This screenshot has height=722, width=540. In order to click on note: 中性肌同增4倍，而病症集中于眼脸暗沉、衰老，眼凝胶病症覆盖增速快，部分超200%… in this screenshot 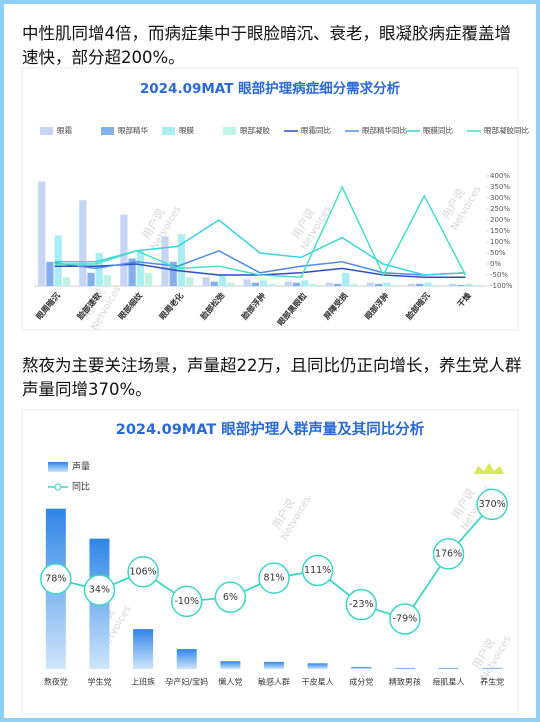, I will do `click(266, 45)`.